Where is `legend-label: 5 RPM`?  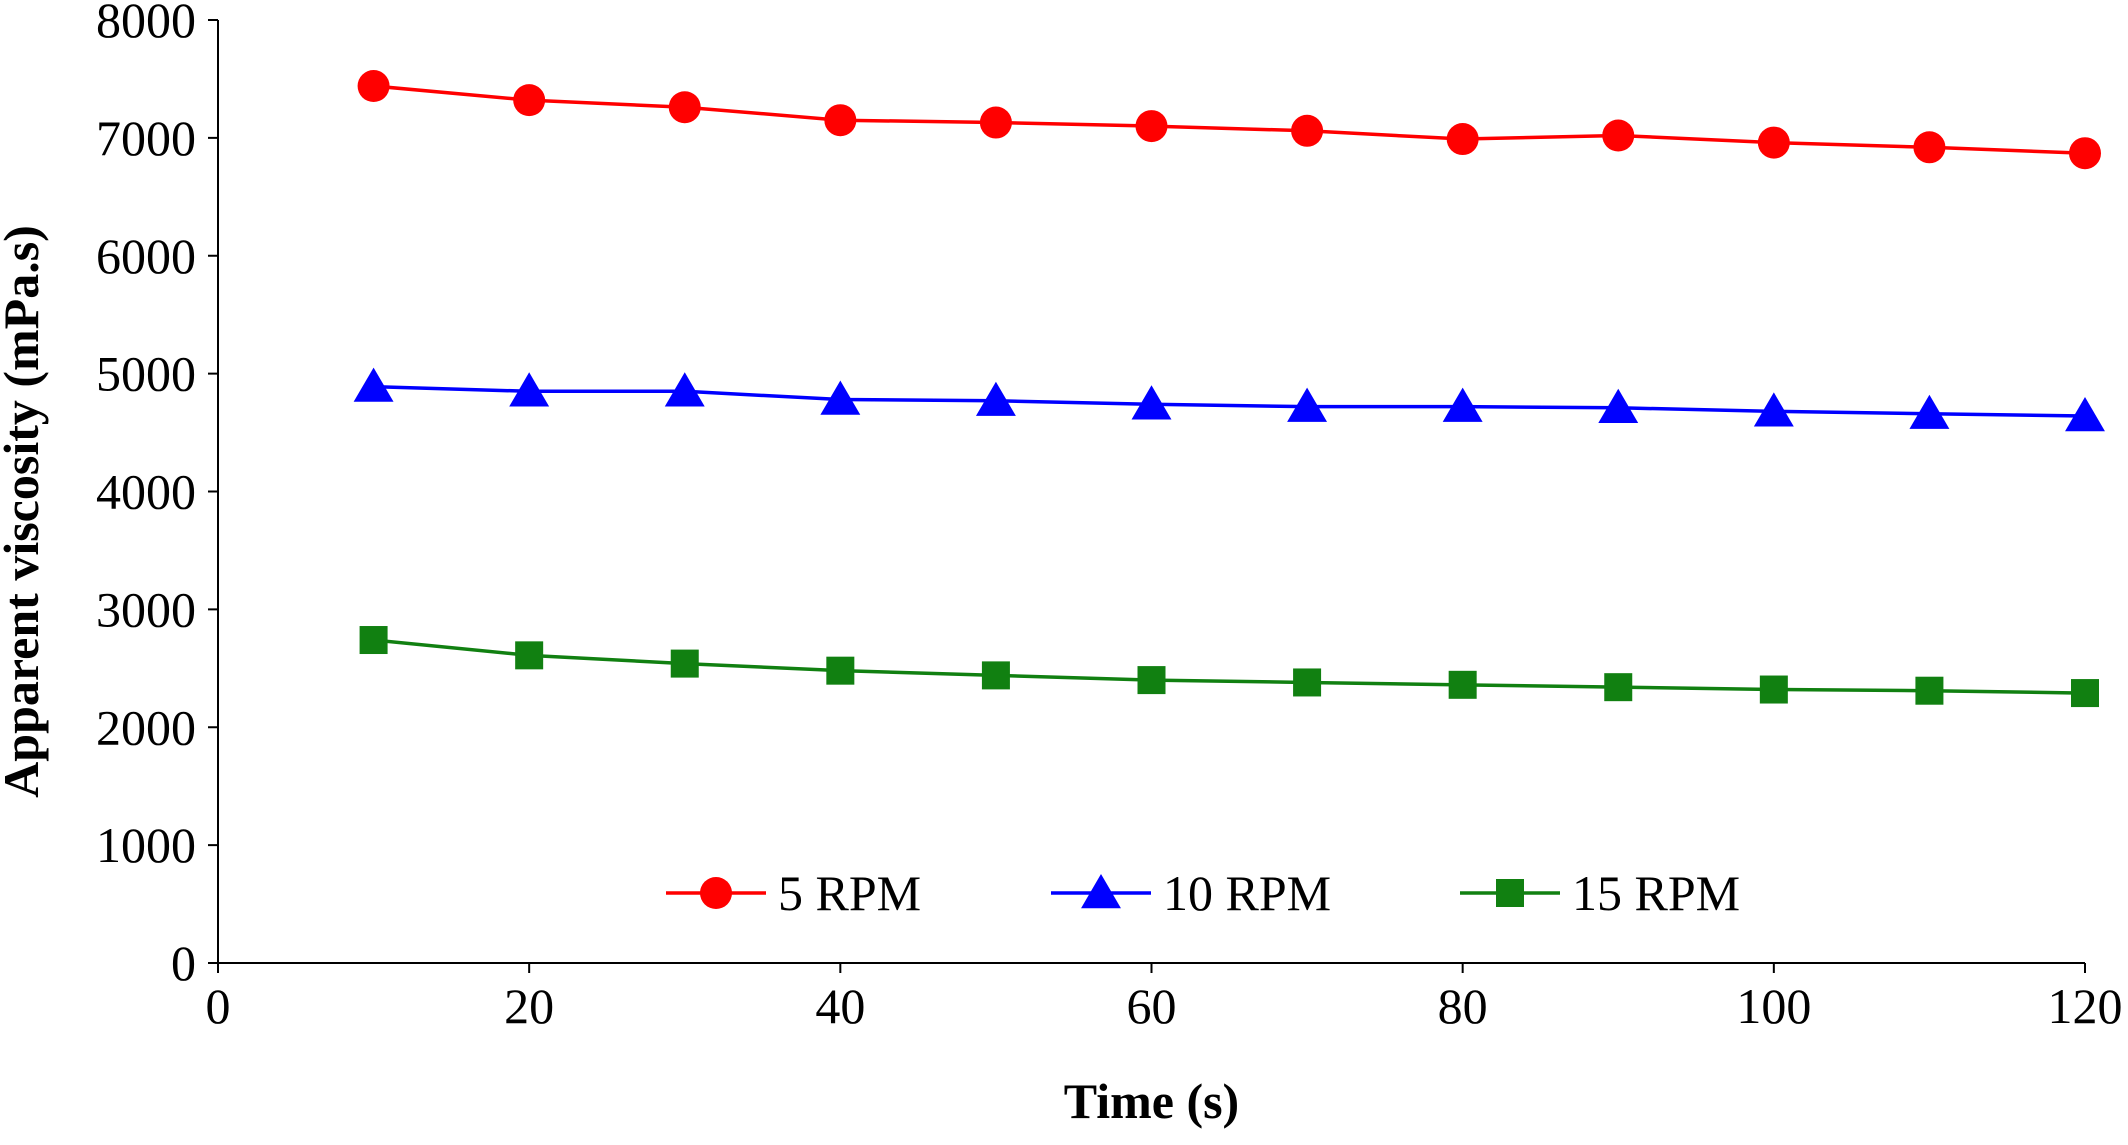
legend-label: 5 RPM is located at coordinates (849, 893).